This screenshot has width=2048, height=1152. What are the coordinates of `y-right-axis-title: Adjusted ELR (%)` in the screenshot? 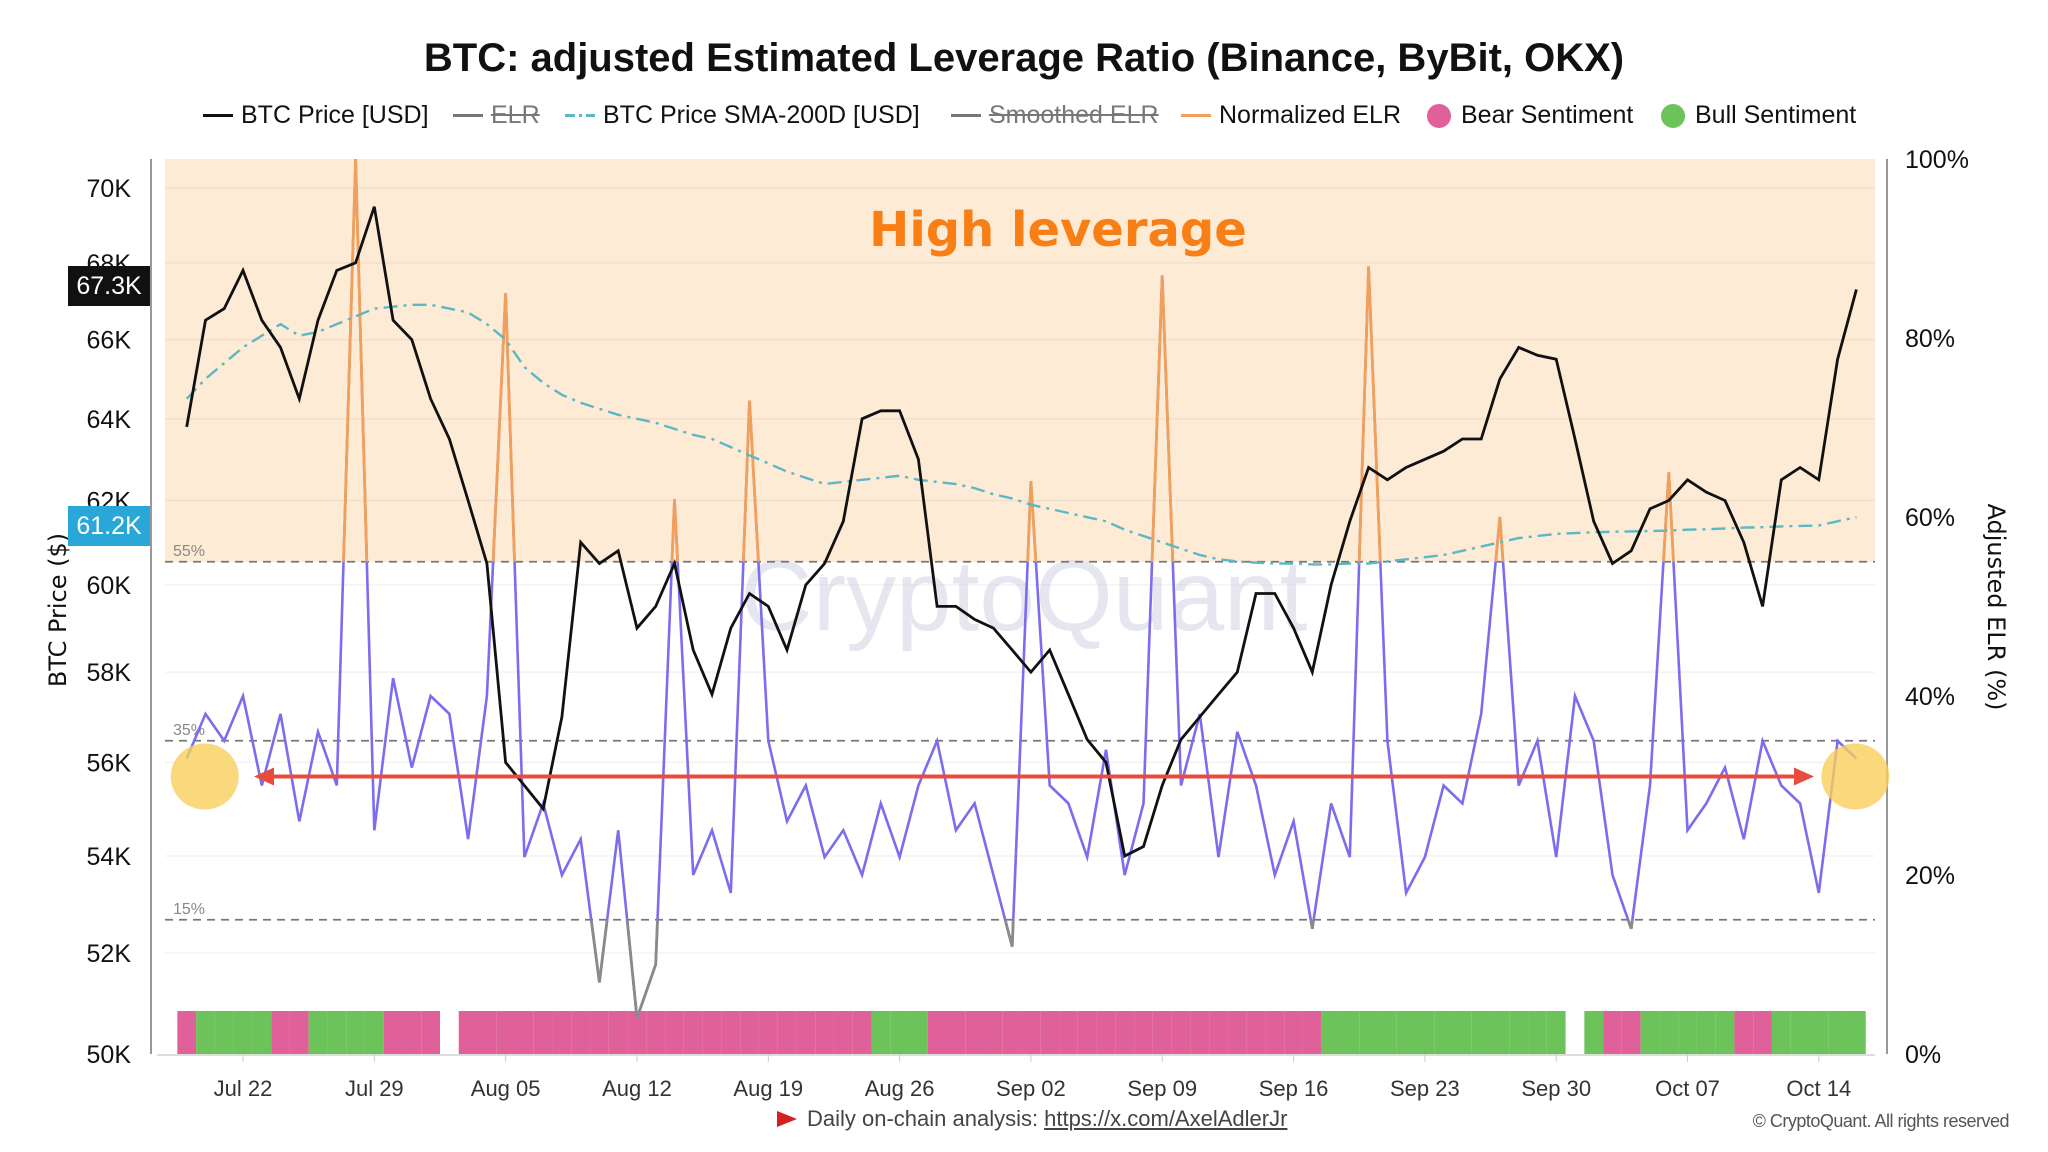 It's located at (1996, 606).